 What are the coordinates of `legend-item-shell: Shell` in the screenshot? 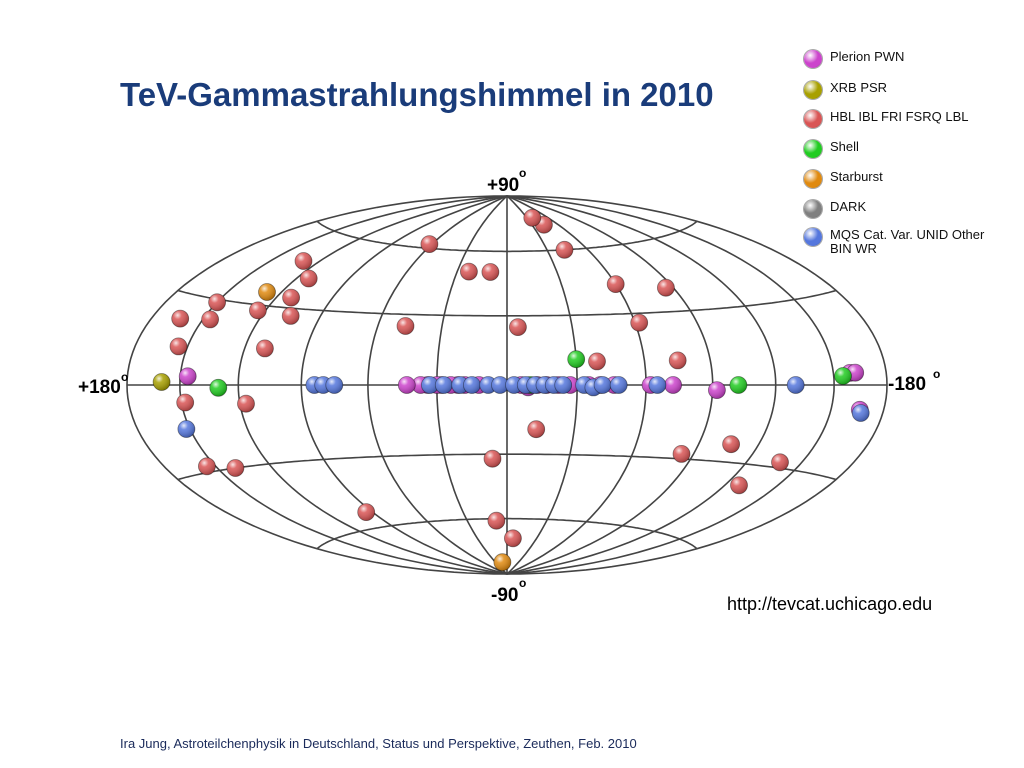 It's located at (897, 149).